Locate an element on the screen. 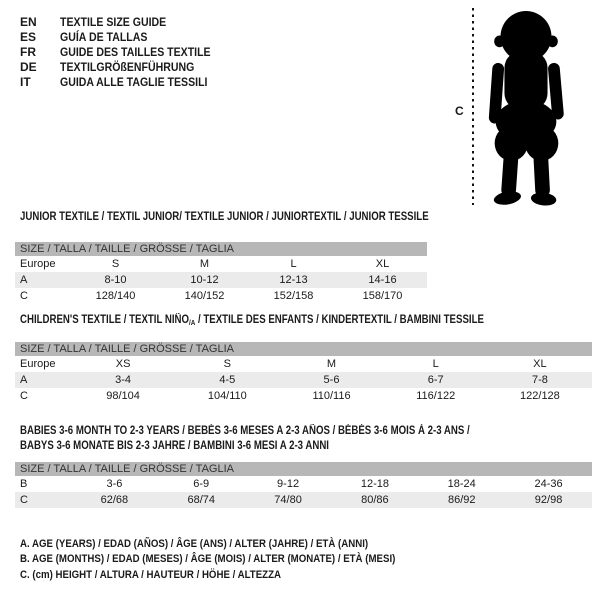 The height and width of the screenshot is (600, 600). age-cell: 14-16 is located at coordinates (382, 280).